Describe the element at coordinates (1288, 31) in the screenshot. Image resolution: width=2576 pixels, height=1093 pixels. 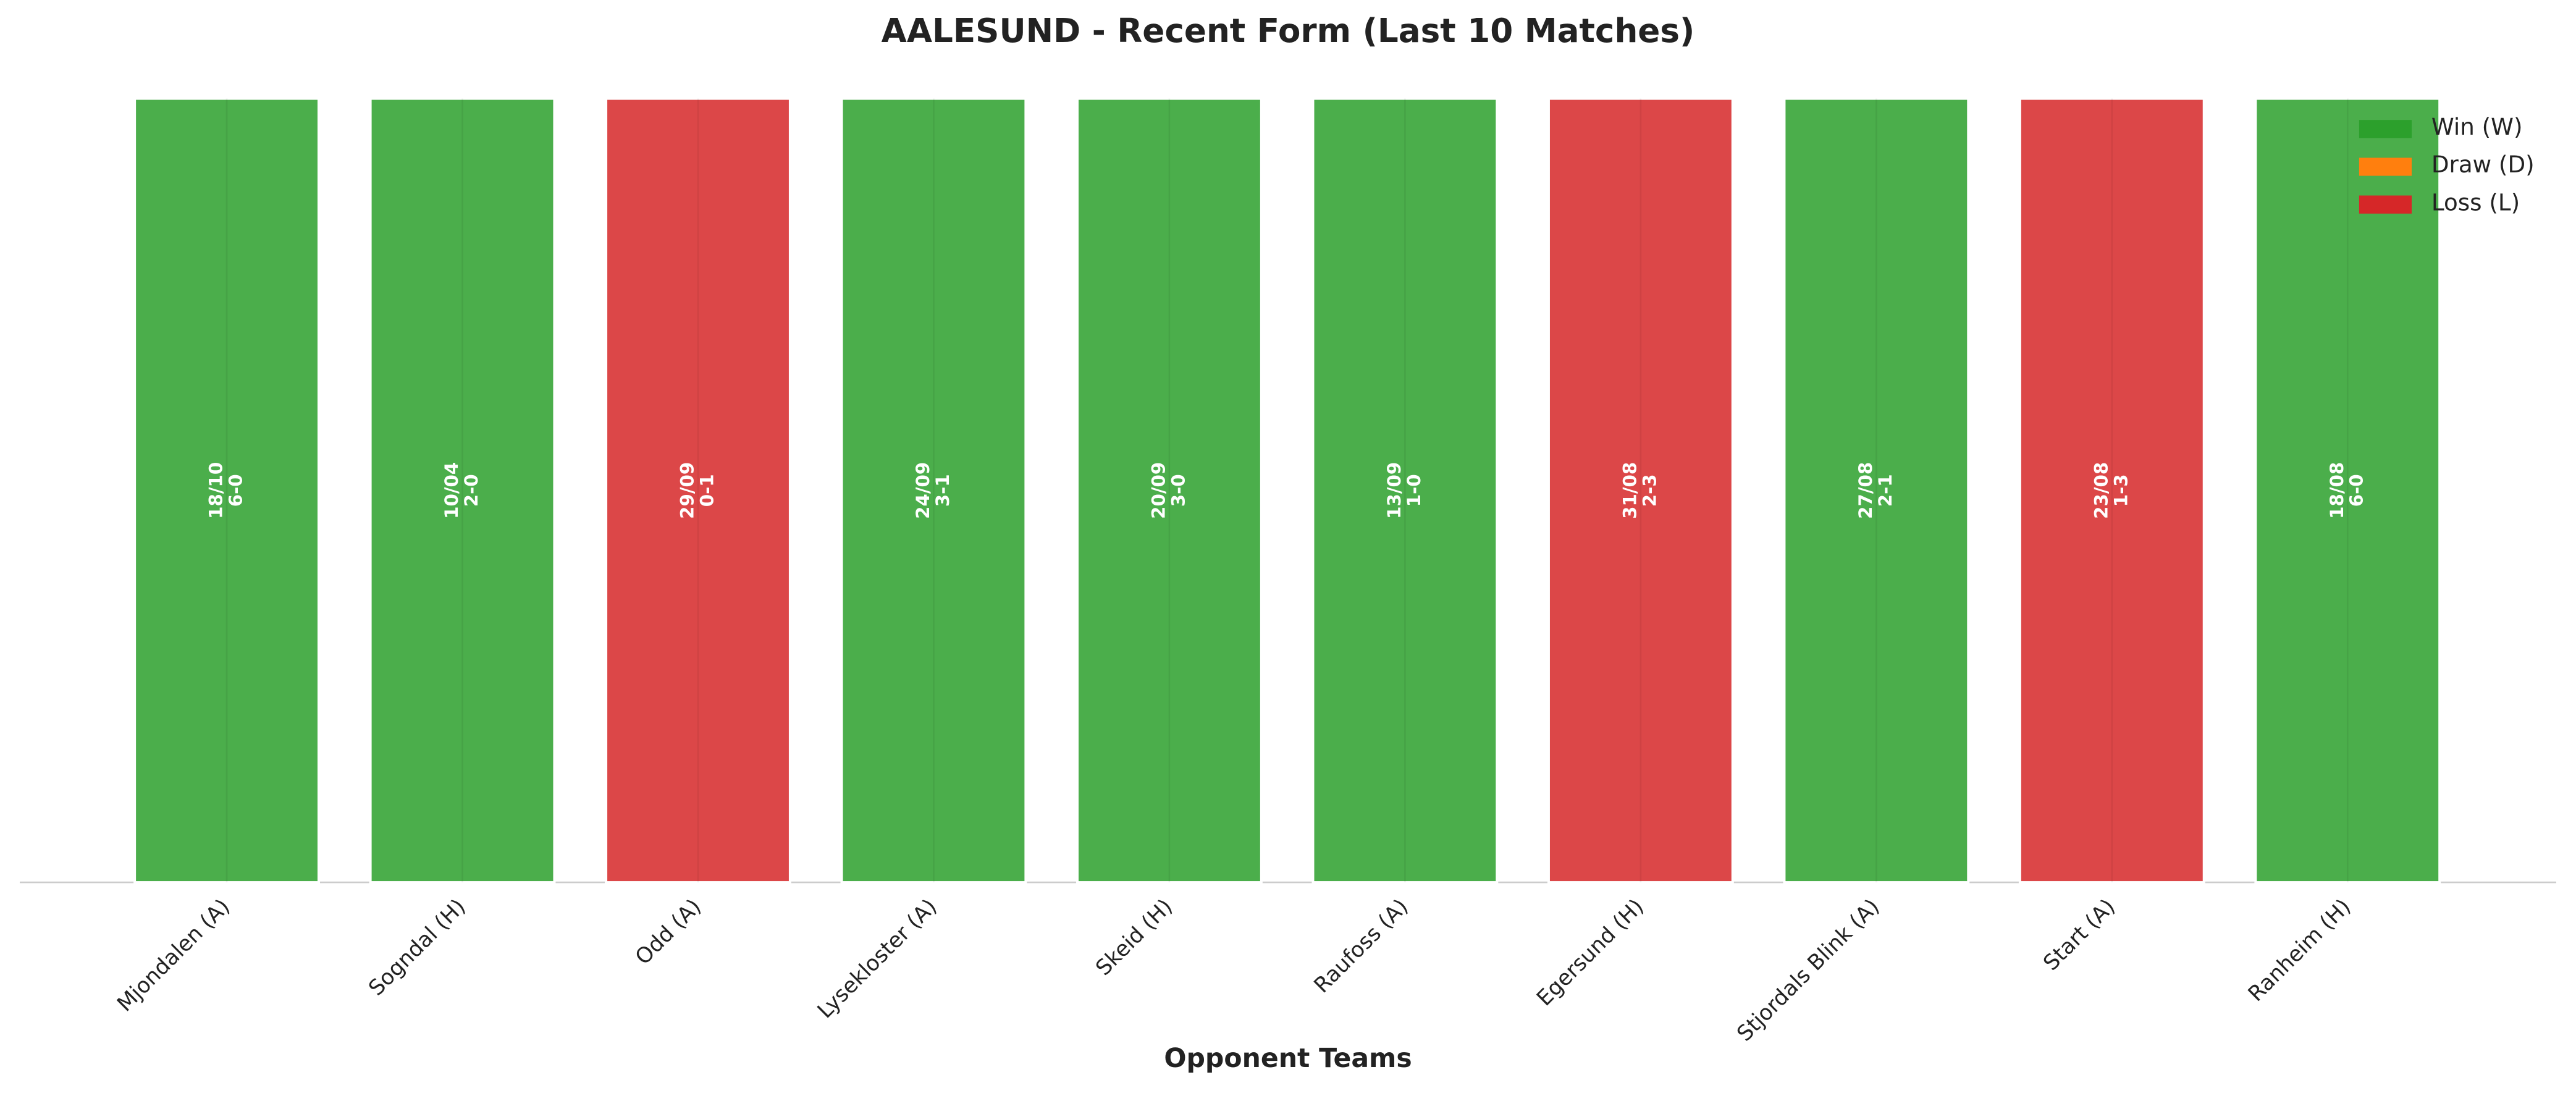
I see `chart-title: AALESUND - Recent Form (Last 10 Matches)` at that location.